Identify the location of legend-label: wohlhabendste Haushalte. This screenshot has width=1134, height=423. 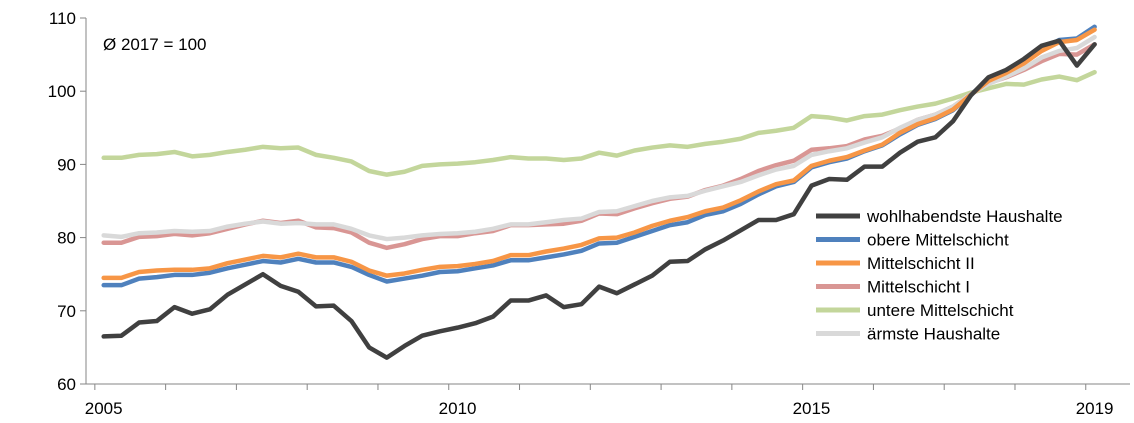
(964, 216).